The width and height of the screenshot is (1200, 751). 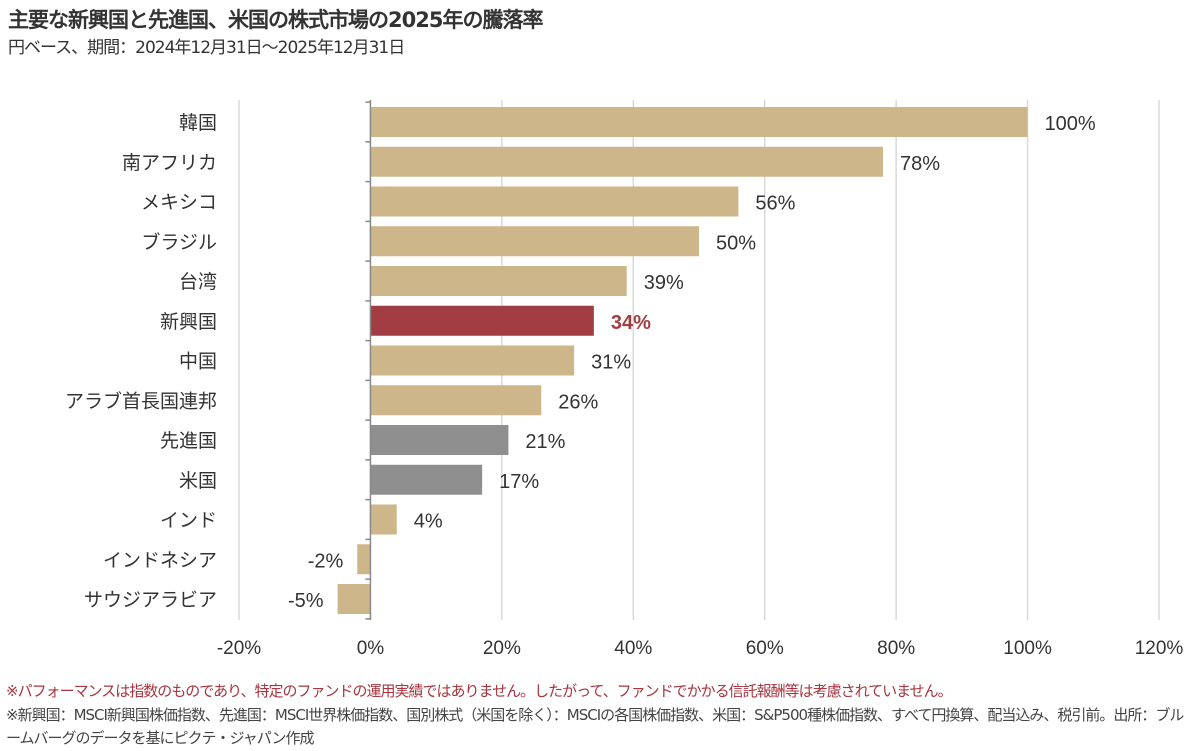 I want to click on x-tick-label: 80%, so click(x=896, y=648).